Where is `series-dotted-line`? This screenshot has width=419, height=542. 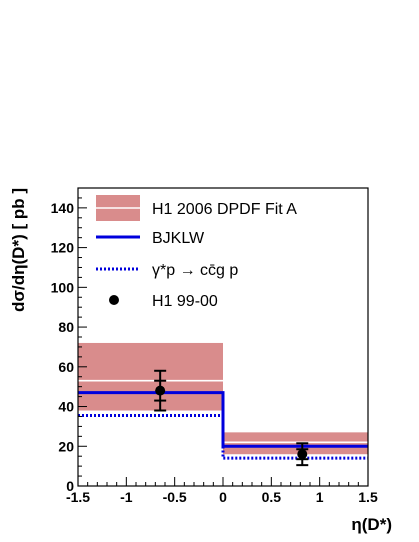
series-dotted-line is located at coordinates (223, 436).